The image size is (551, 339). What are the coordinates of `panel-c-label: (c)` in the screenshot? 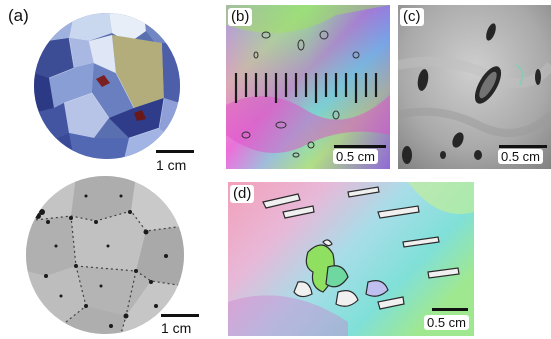 It's located at (412, 17).